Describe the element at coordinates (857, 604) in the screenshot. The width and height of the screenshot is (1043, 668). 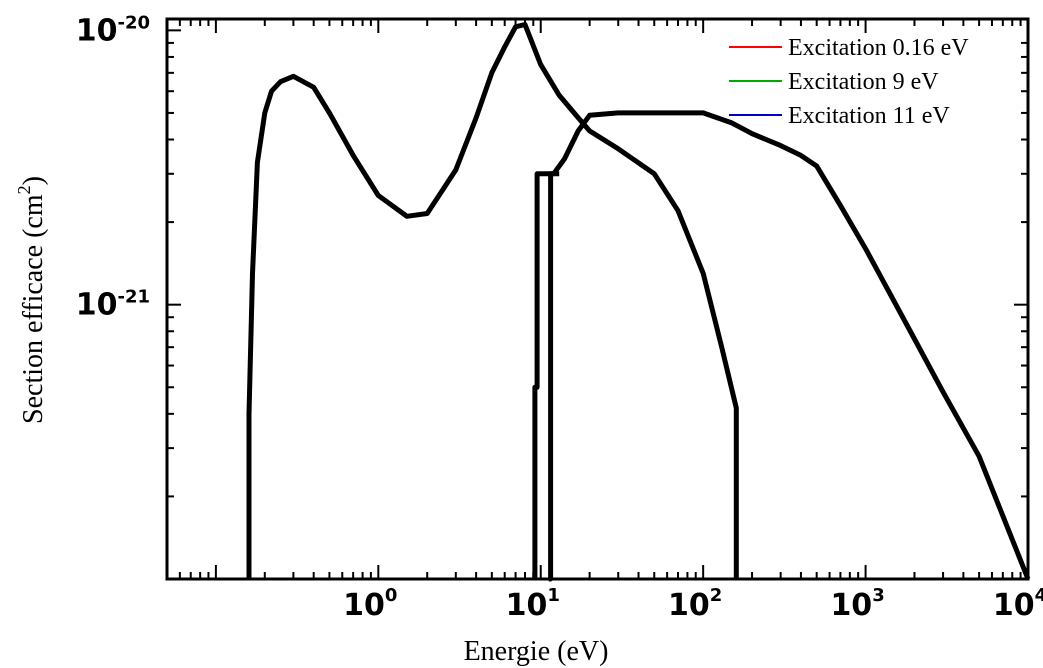
I see `x-tick-label: 103` at that location.